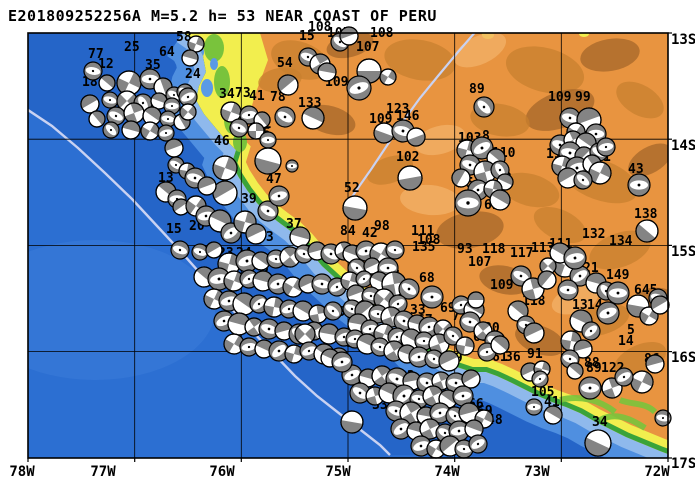  I want to click on map-label: 113, so click(542, 248).